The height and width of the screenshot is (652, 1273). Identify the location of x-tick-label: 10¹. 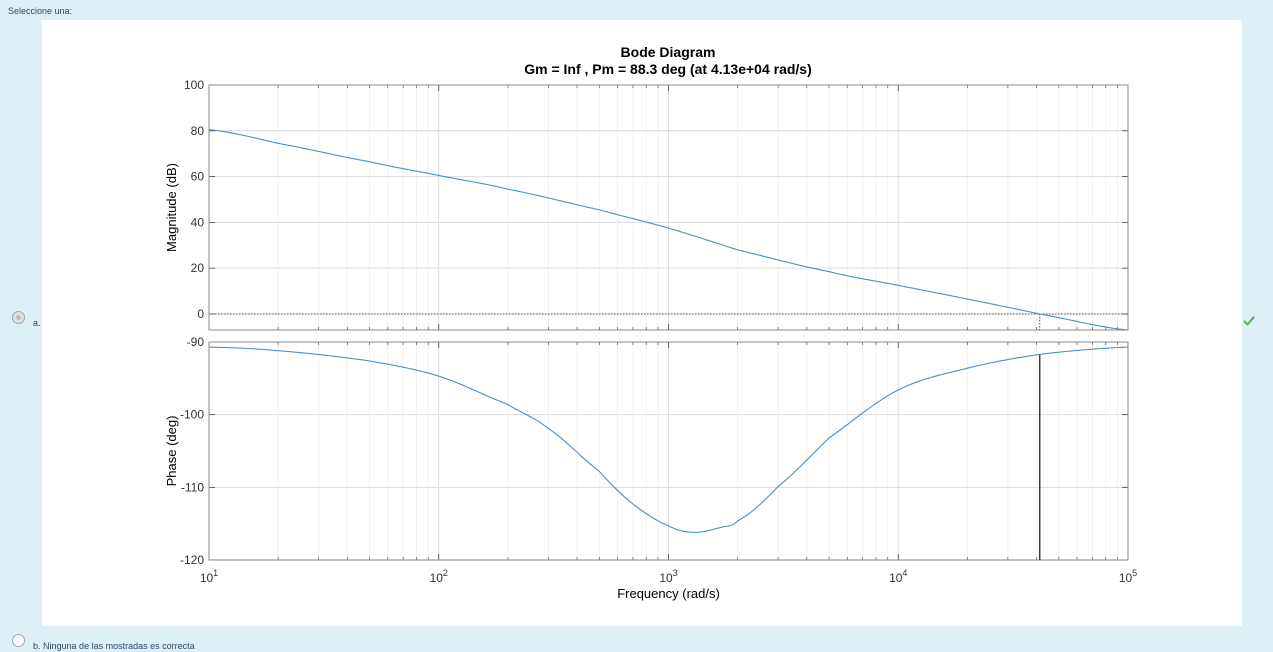
(209, 576).